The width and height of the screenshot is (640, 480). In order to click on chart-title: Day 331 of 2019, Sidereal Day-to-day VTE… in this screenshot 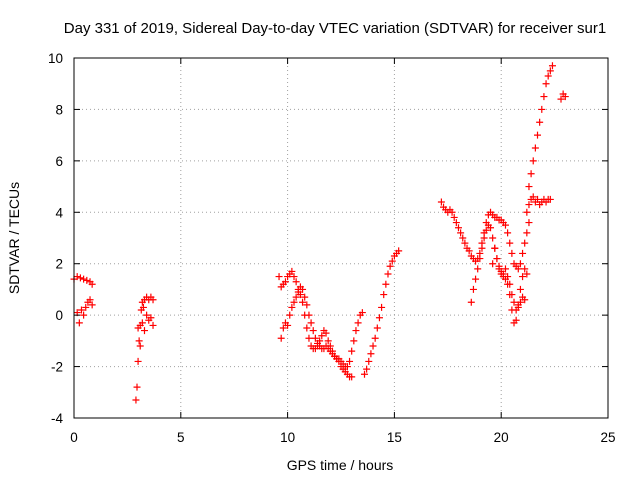, I will do `click(335, 28)`.